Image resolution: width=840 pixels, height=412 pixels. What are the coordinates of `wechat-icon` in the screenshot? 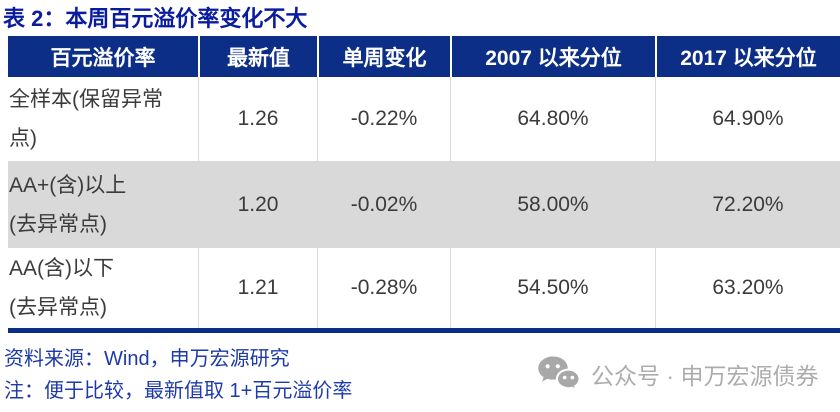 It's located at (559, 374).